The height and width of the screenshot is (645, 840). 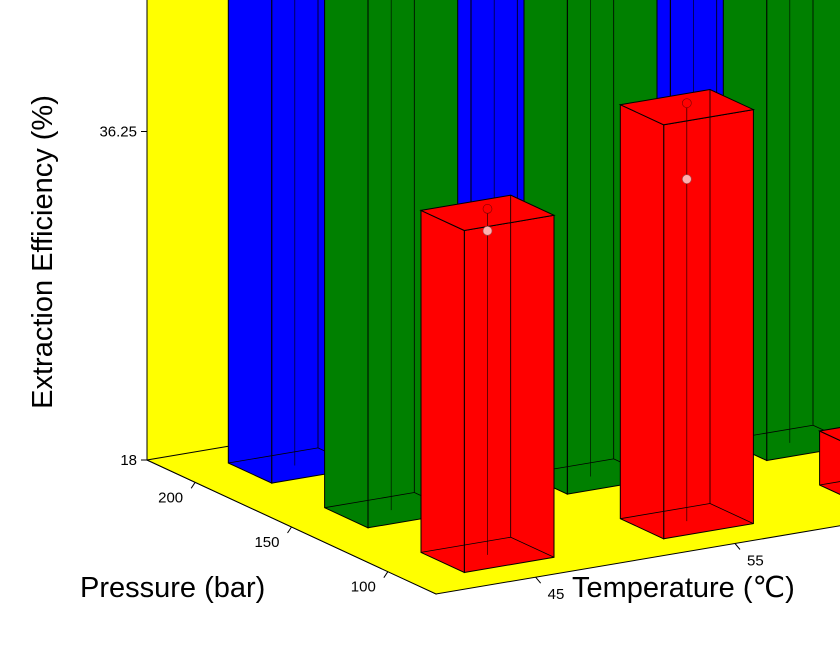 What do you see at coordinates (128, 460) in the screenshot?
I see `z-tick-label: 18` at bounding box center [128, 460].